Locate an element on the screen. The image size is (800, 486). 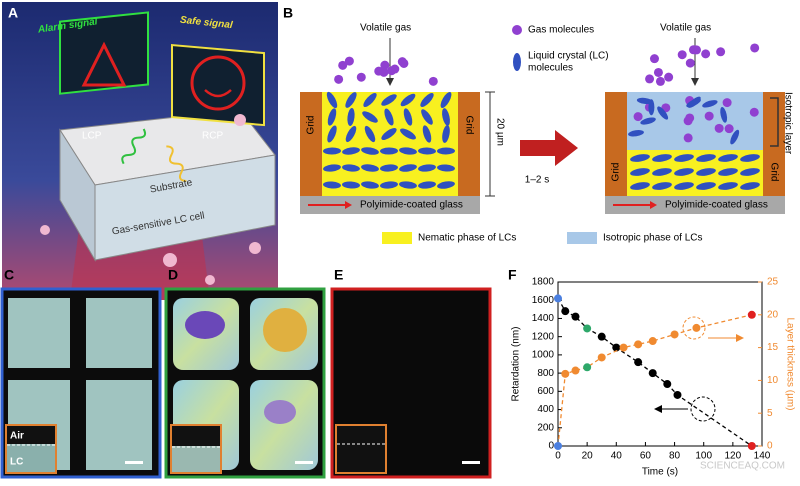
x-tick-label: 40 is located at coordinates (617, 456).